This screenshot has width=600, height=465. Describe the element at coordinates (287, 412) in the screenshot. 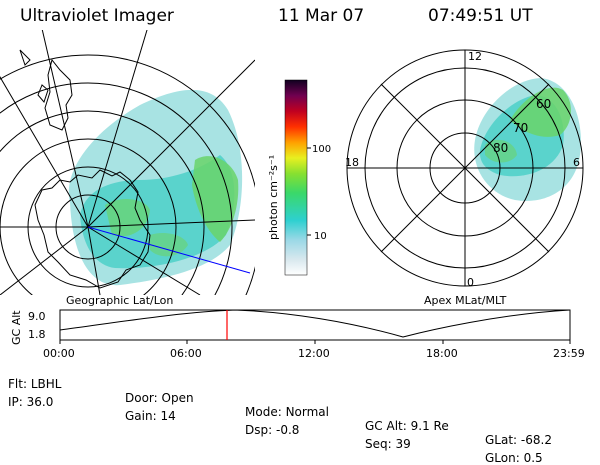

I see `mode-field: Mode: Normal` at that location.